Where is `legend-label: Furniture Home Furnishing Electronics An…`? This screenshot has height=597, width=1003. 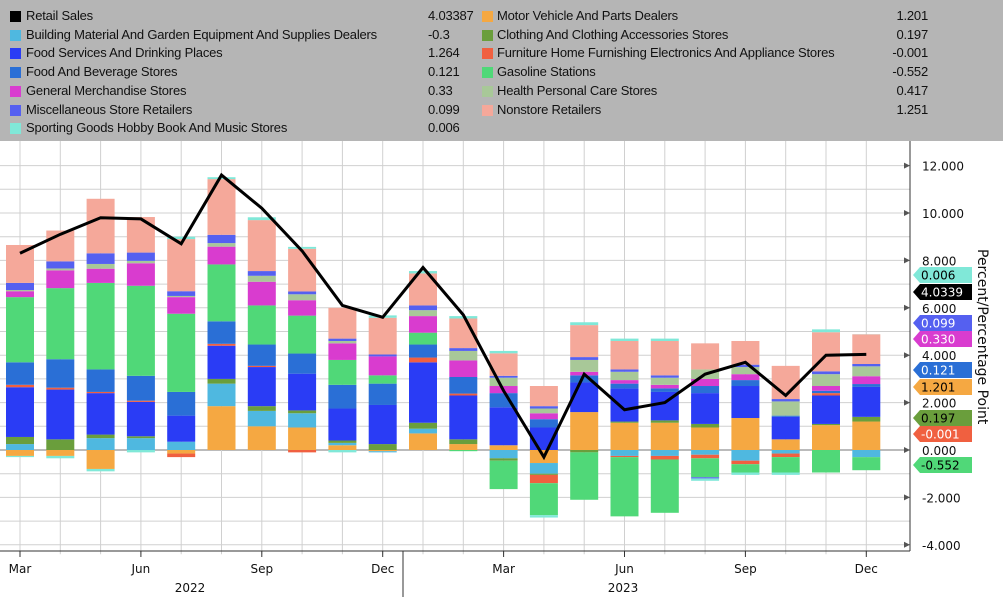 legend-label: Furniture Home Furnishing Electronics An… is located at coordinates (666, 53).